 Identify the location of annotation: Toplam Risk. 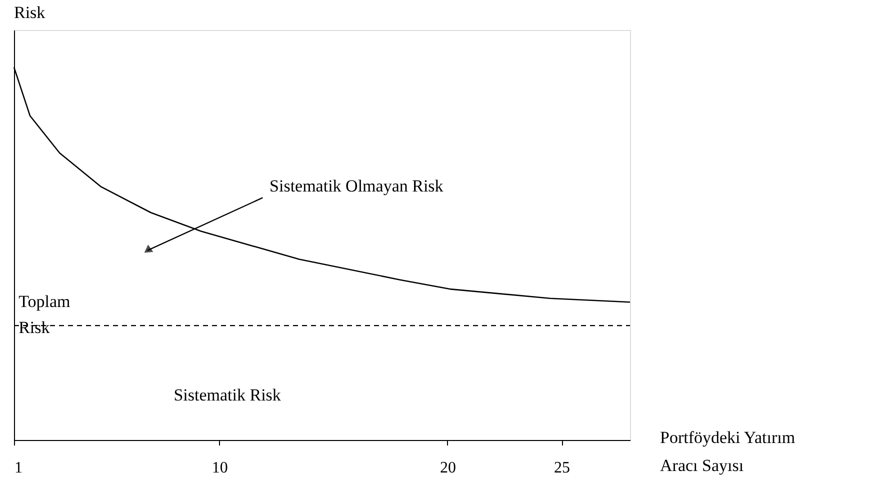
(44, 315).